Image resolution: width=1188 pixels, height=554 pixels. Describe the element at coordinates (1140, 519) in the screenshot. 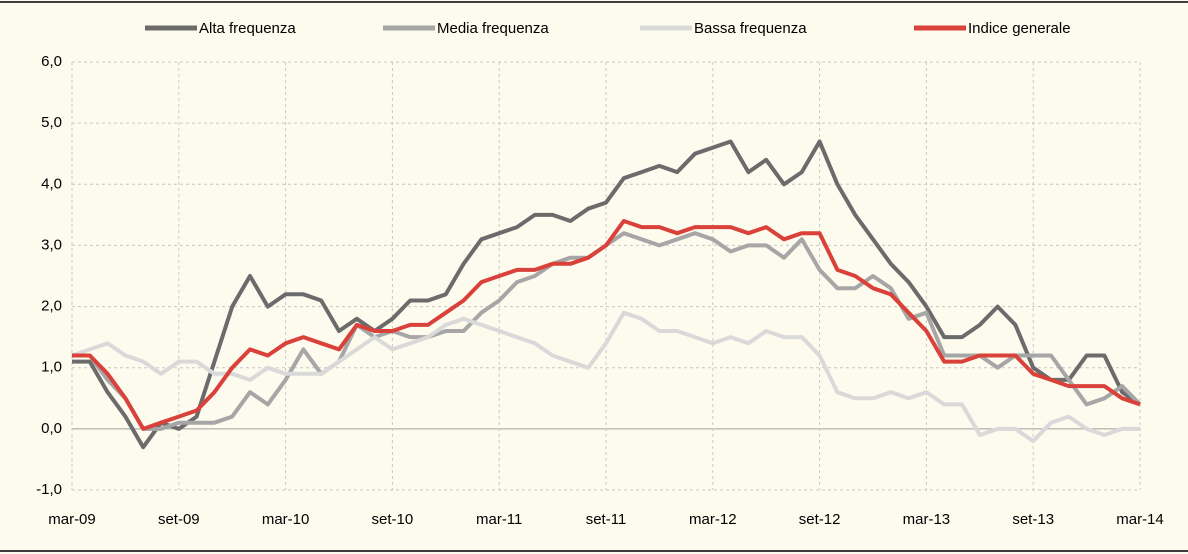

I see `x-tick-label: mar-14` at that location.